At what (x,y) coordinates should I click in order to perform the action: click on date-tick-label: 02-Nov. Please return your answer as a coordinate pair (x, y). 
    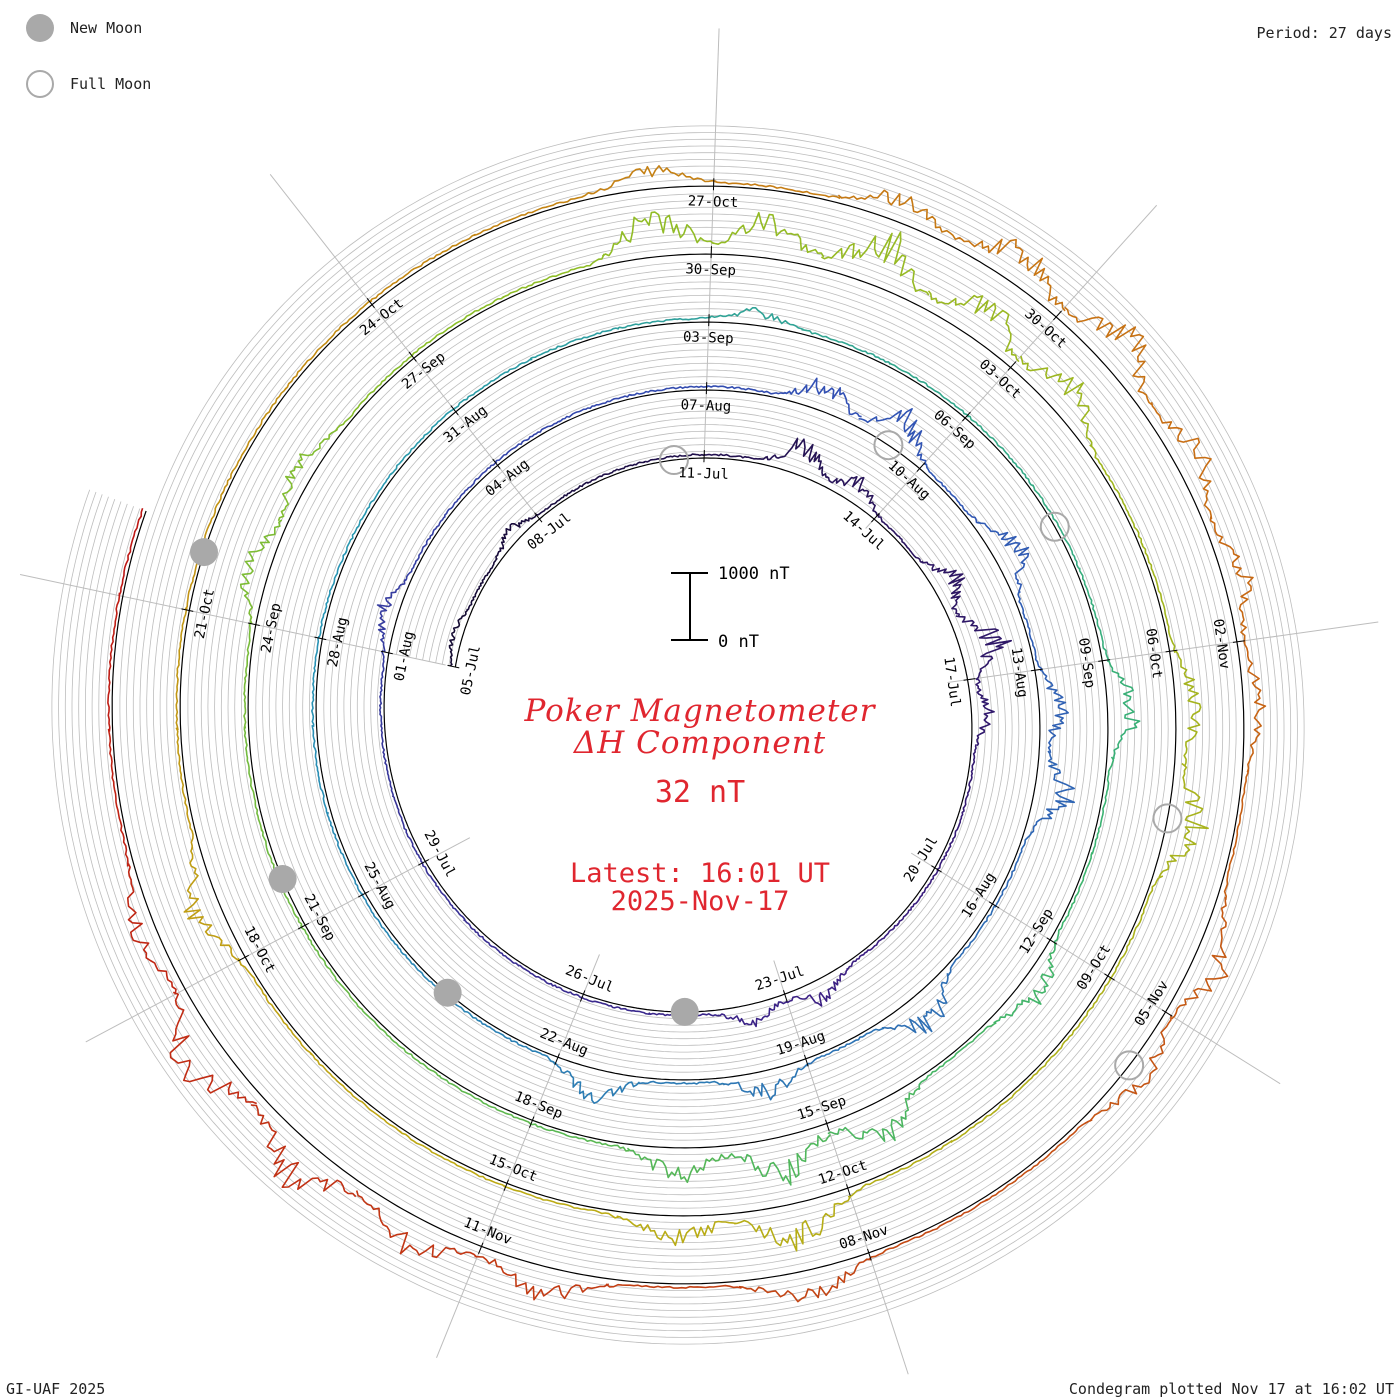
    Looking at the image, I should click on (1221, 644).